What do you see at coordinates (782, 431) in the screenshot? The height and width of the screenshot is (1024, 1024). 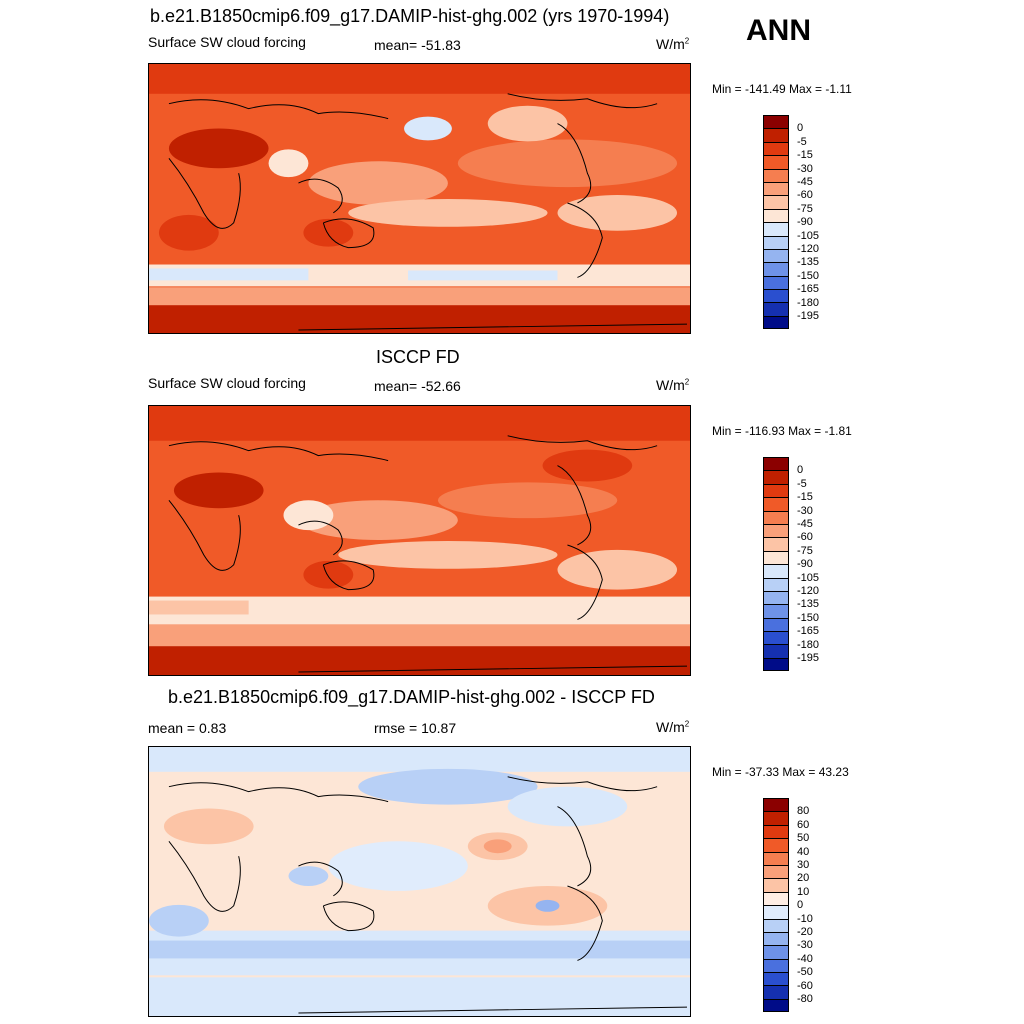 I see `panel2-minmax: Min = -116.93 Max = -1.81` at bounding box center [782, 431].